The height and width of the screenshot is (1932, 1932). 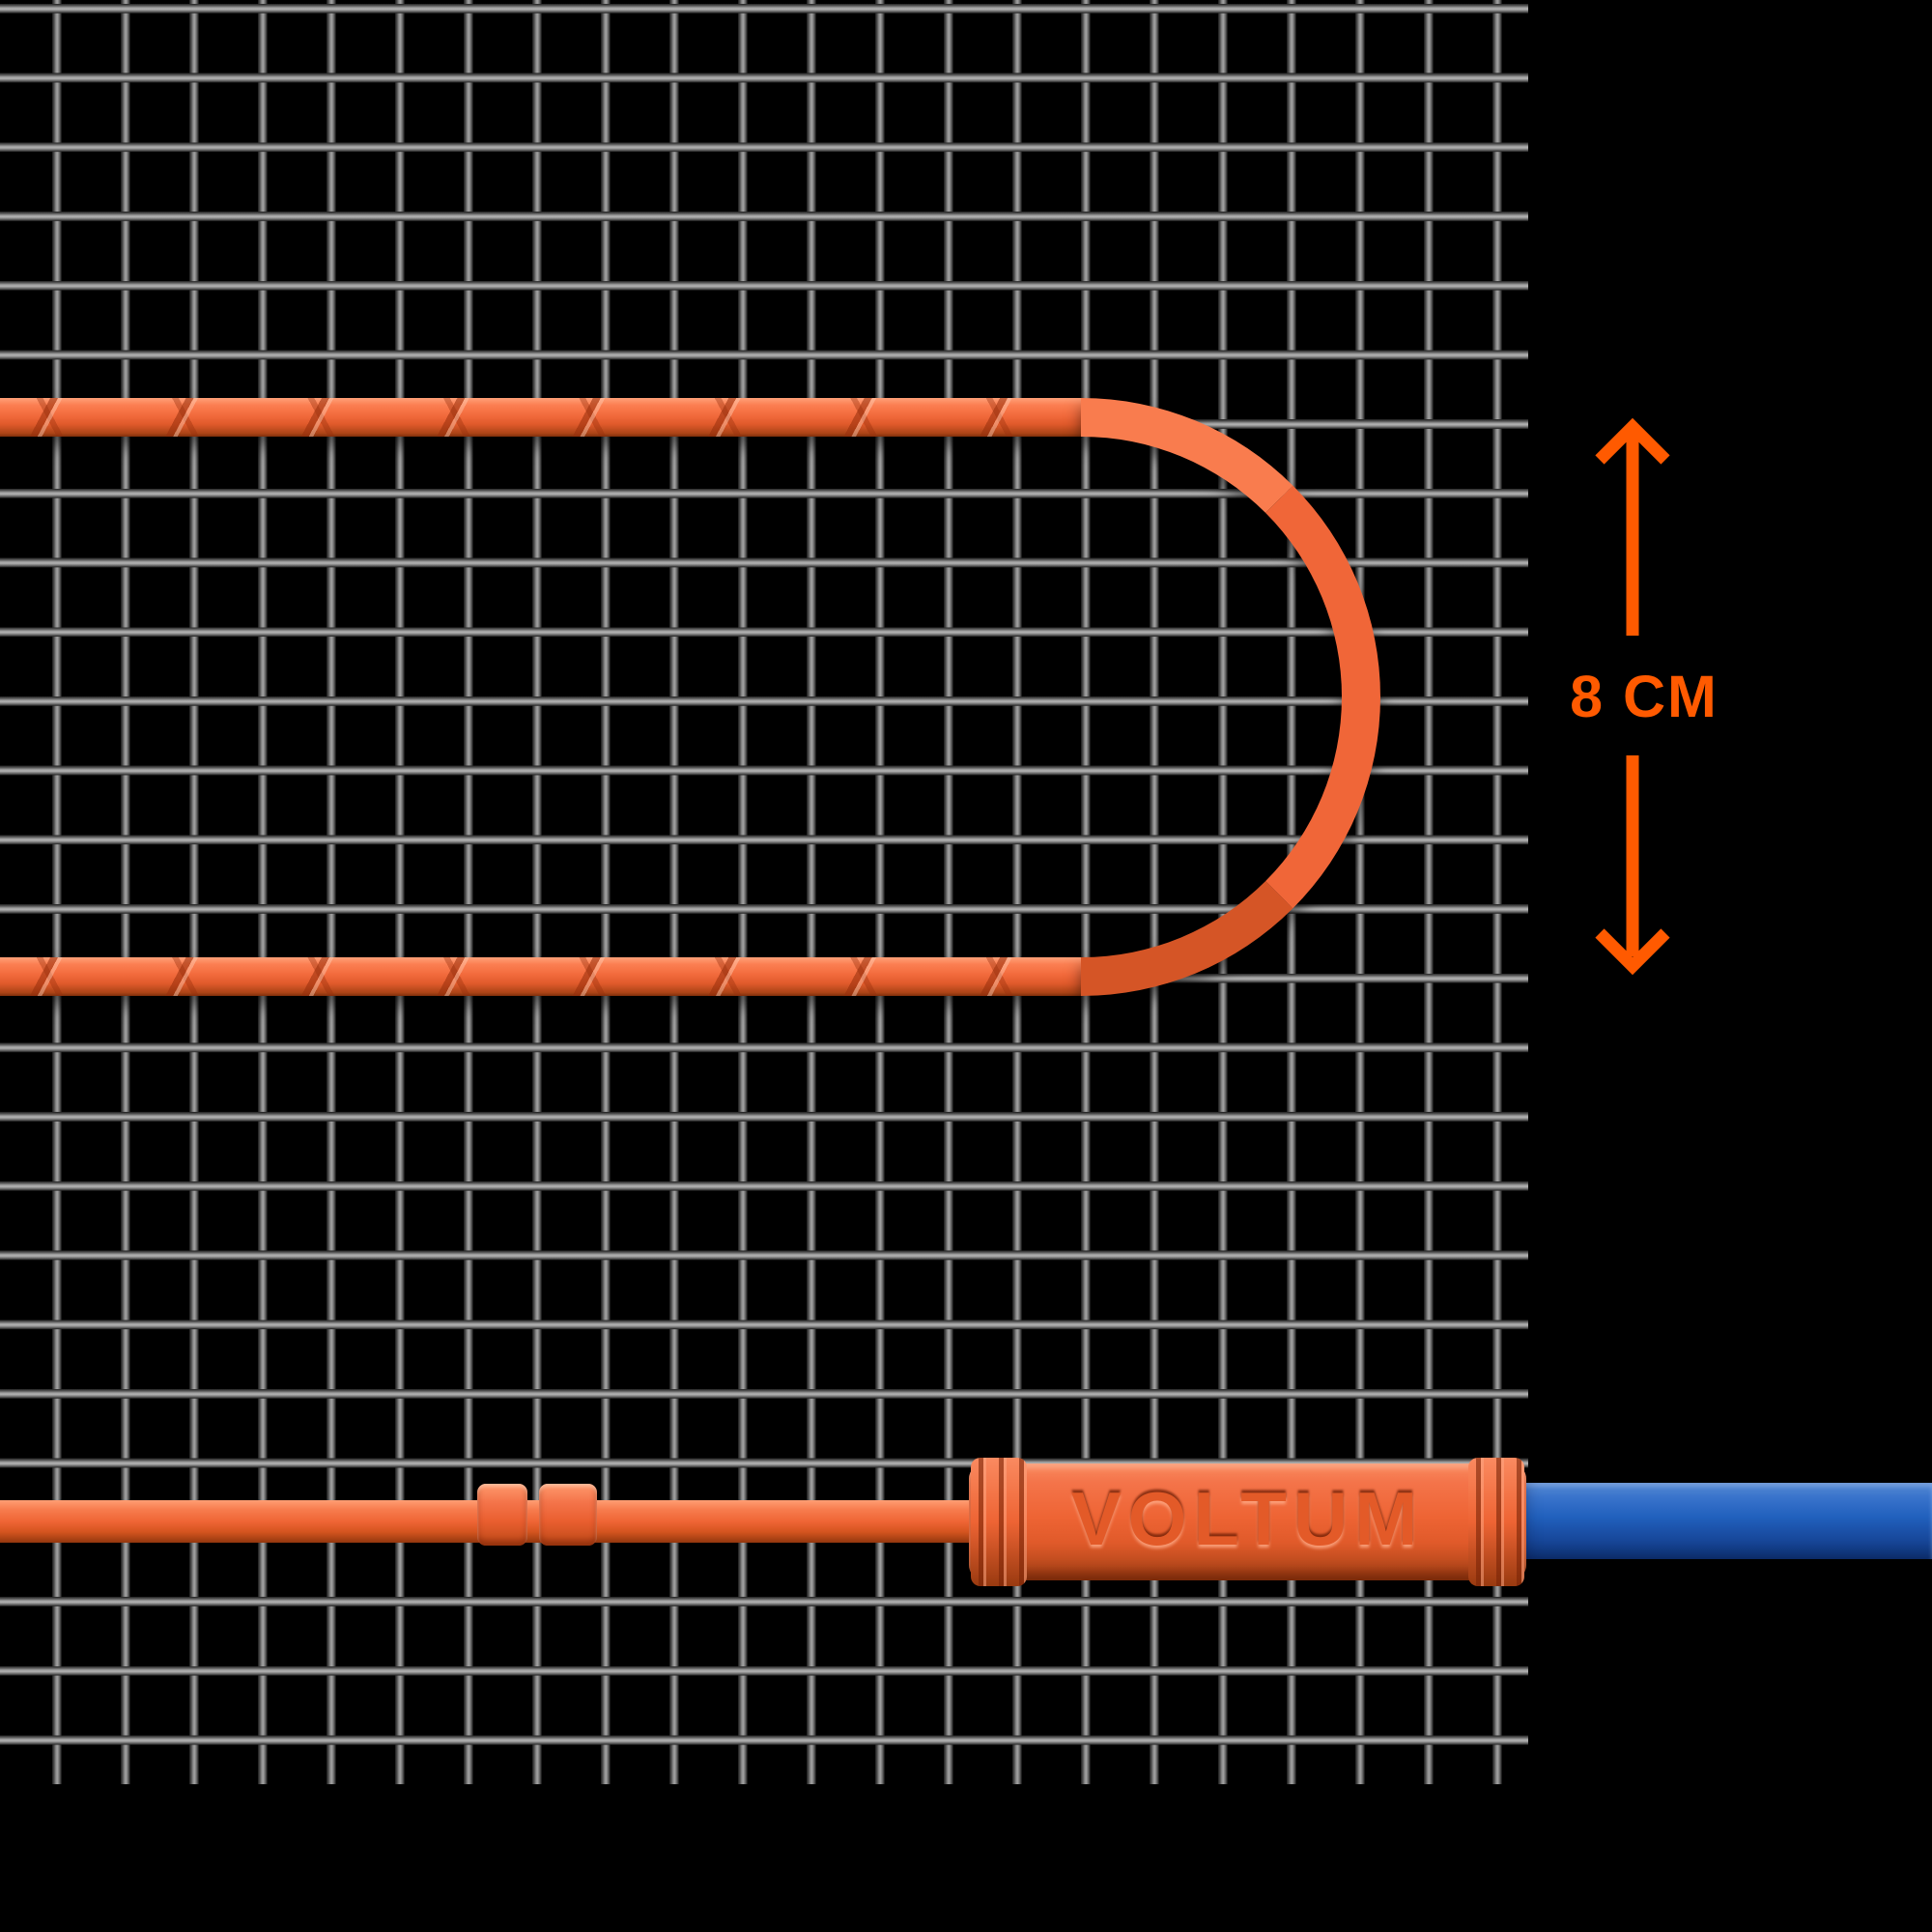 I want to click on connector-brand-label: VOLTUM, so click(x=1247, y=1518).